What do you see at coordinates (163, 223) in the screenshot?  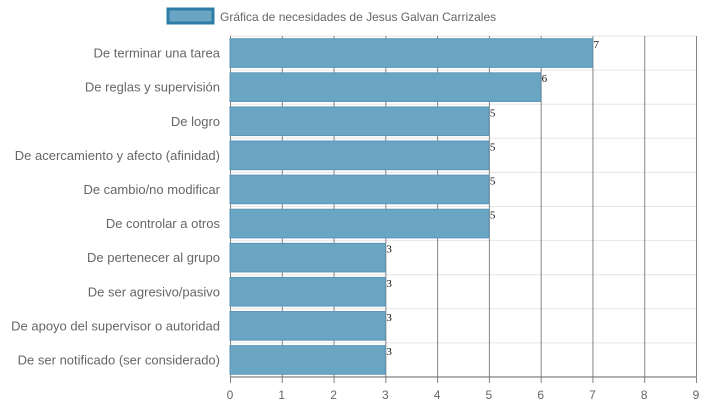 I see `category-label: De controlar a otros` at bounding box center [163, 223].